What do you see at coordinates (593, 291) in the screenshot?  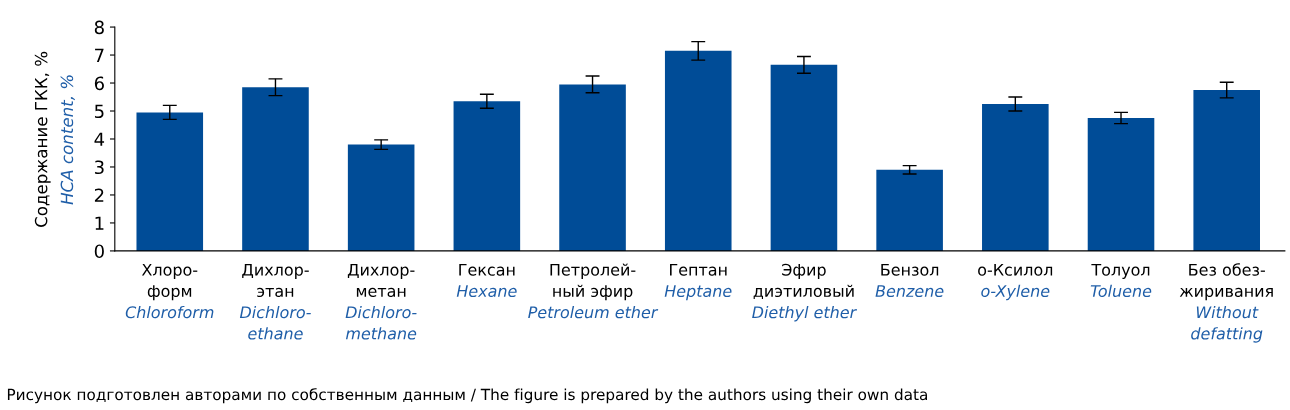 I see `x-tick-label: Петролей- ный эфир Petroleum ether` at bounding box center [593, 291].